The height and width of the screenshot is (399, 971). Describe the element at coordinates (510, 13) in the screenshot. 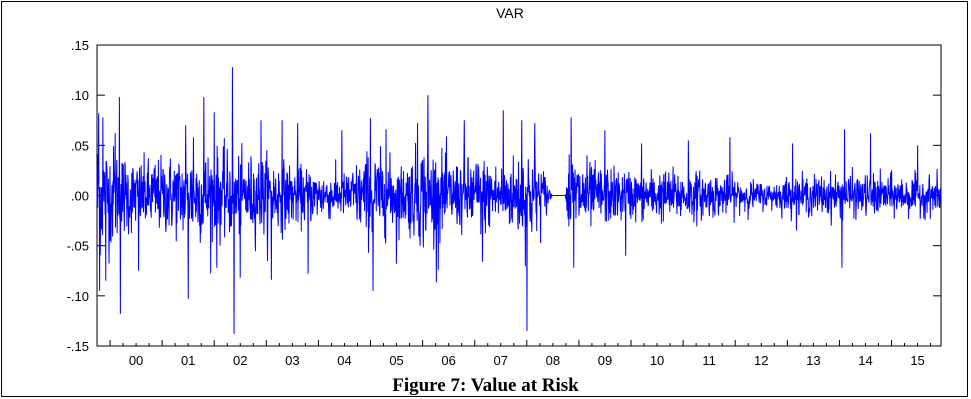

I see `chart-title: VAR` at that location.